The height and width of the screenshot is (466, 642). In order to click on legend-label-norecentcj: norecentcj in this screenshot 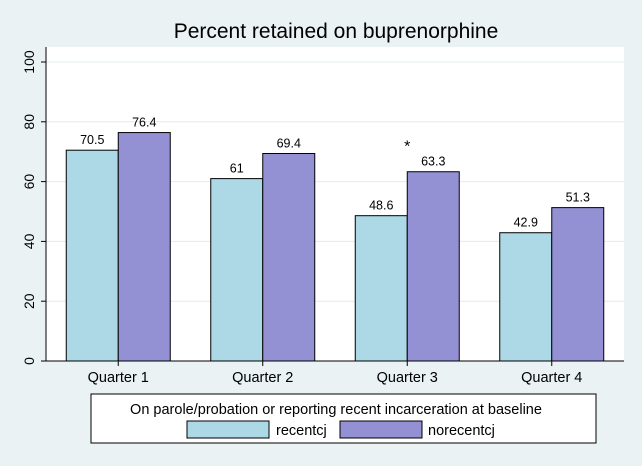, I will do `click(461, 431)`.